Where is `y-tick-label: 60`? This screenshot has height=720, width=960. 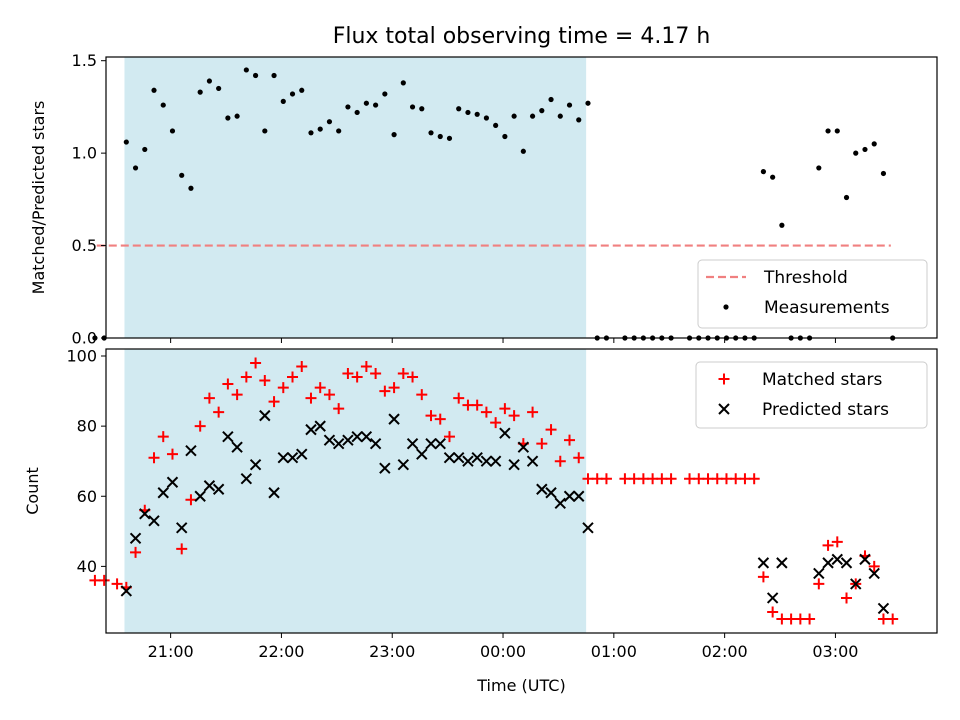 y-tick-label: 60 is located at coordinates (87, 496).